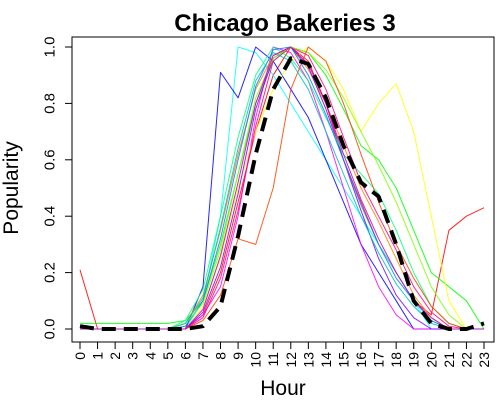 The height and width of the screenshot is (400, 500). Describe the element at coordinates (238, 356) in the screenshot. I see `x-tick-label: 9` at that location.